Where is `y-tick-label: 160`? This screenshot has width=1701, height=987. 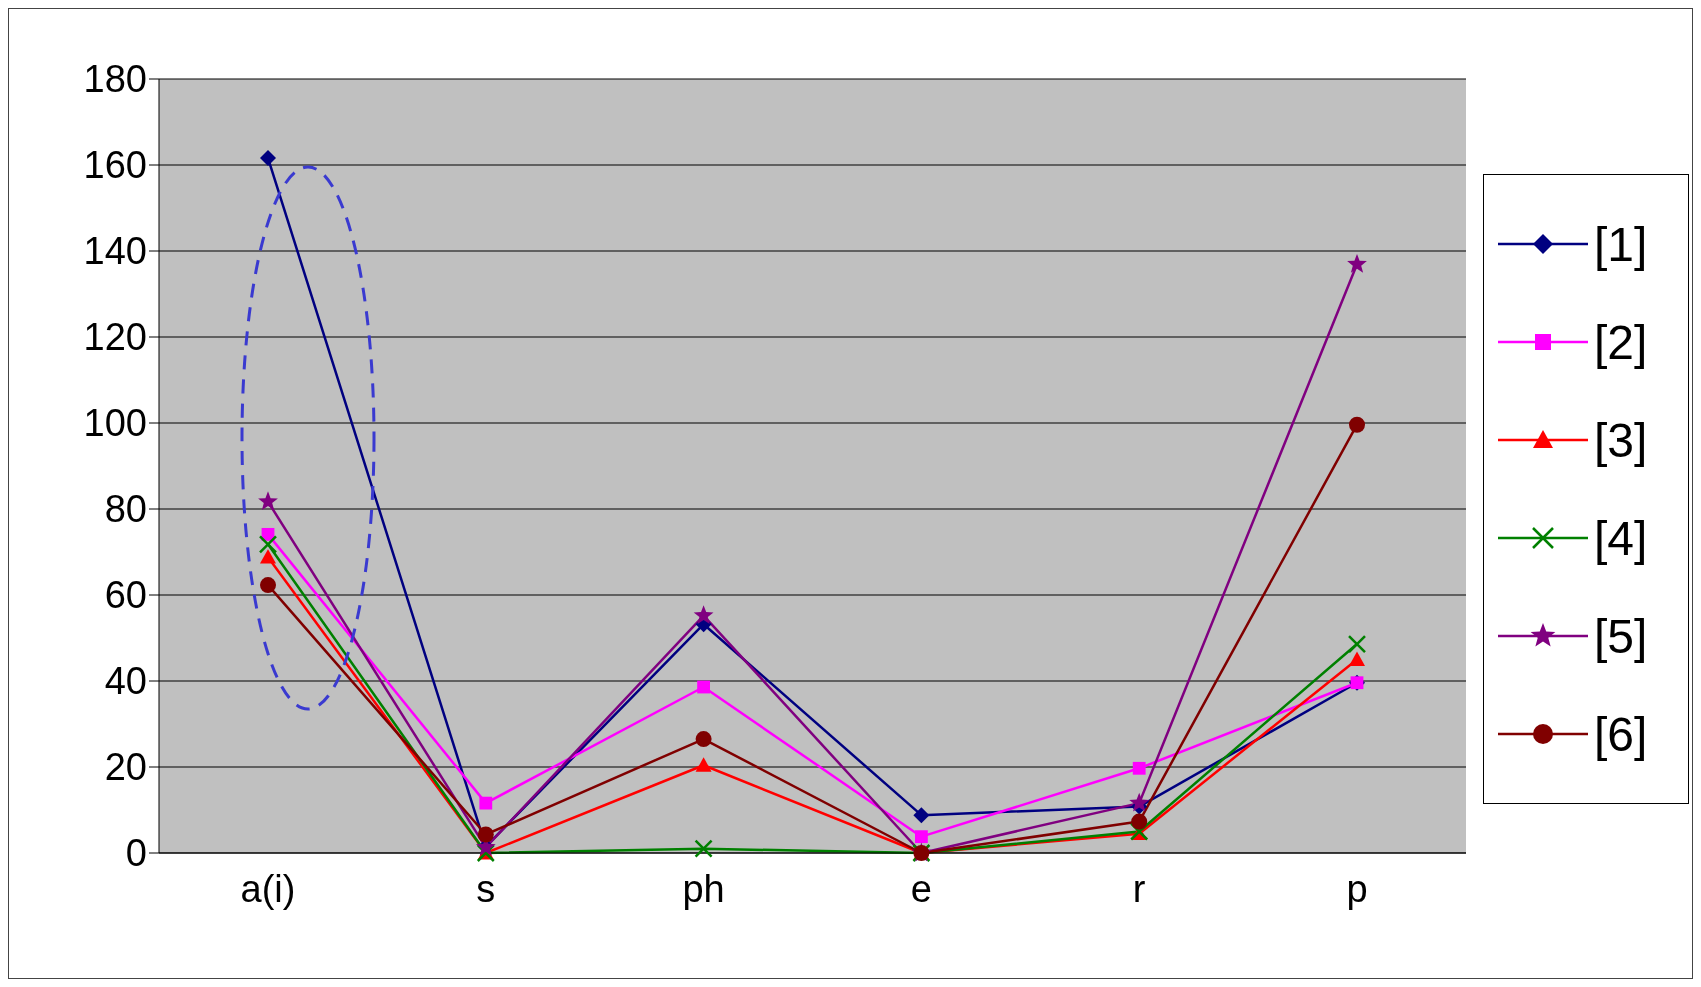
y-tick-label: 160 is located at coordinates (115, 165).